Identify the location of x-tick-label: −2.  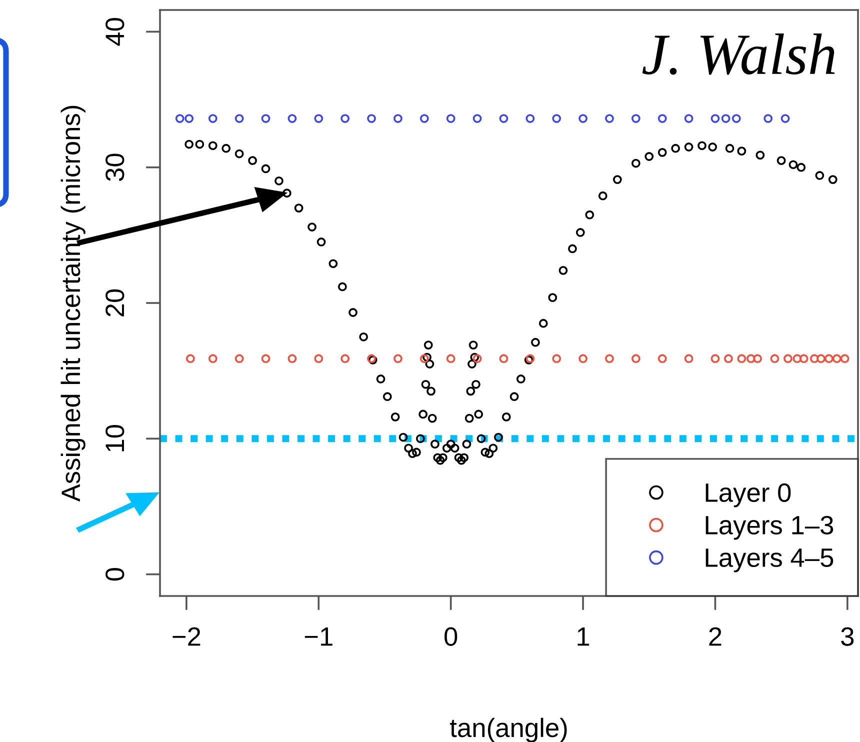
(186, 636).